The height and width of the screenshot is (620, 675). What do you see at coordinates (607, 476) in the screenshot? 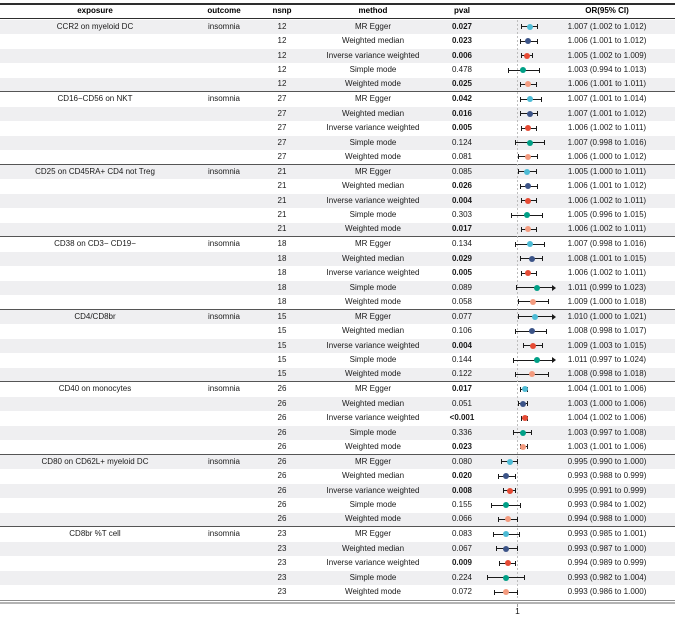
I see `or-ci-cell: 0.993 (0.988 to 0.999)` at bounding box center [607, 476].